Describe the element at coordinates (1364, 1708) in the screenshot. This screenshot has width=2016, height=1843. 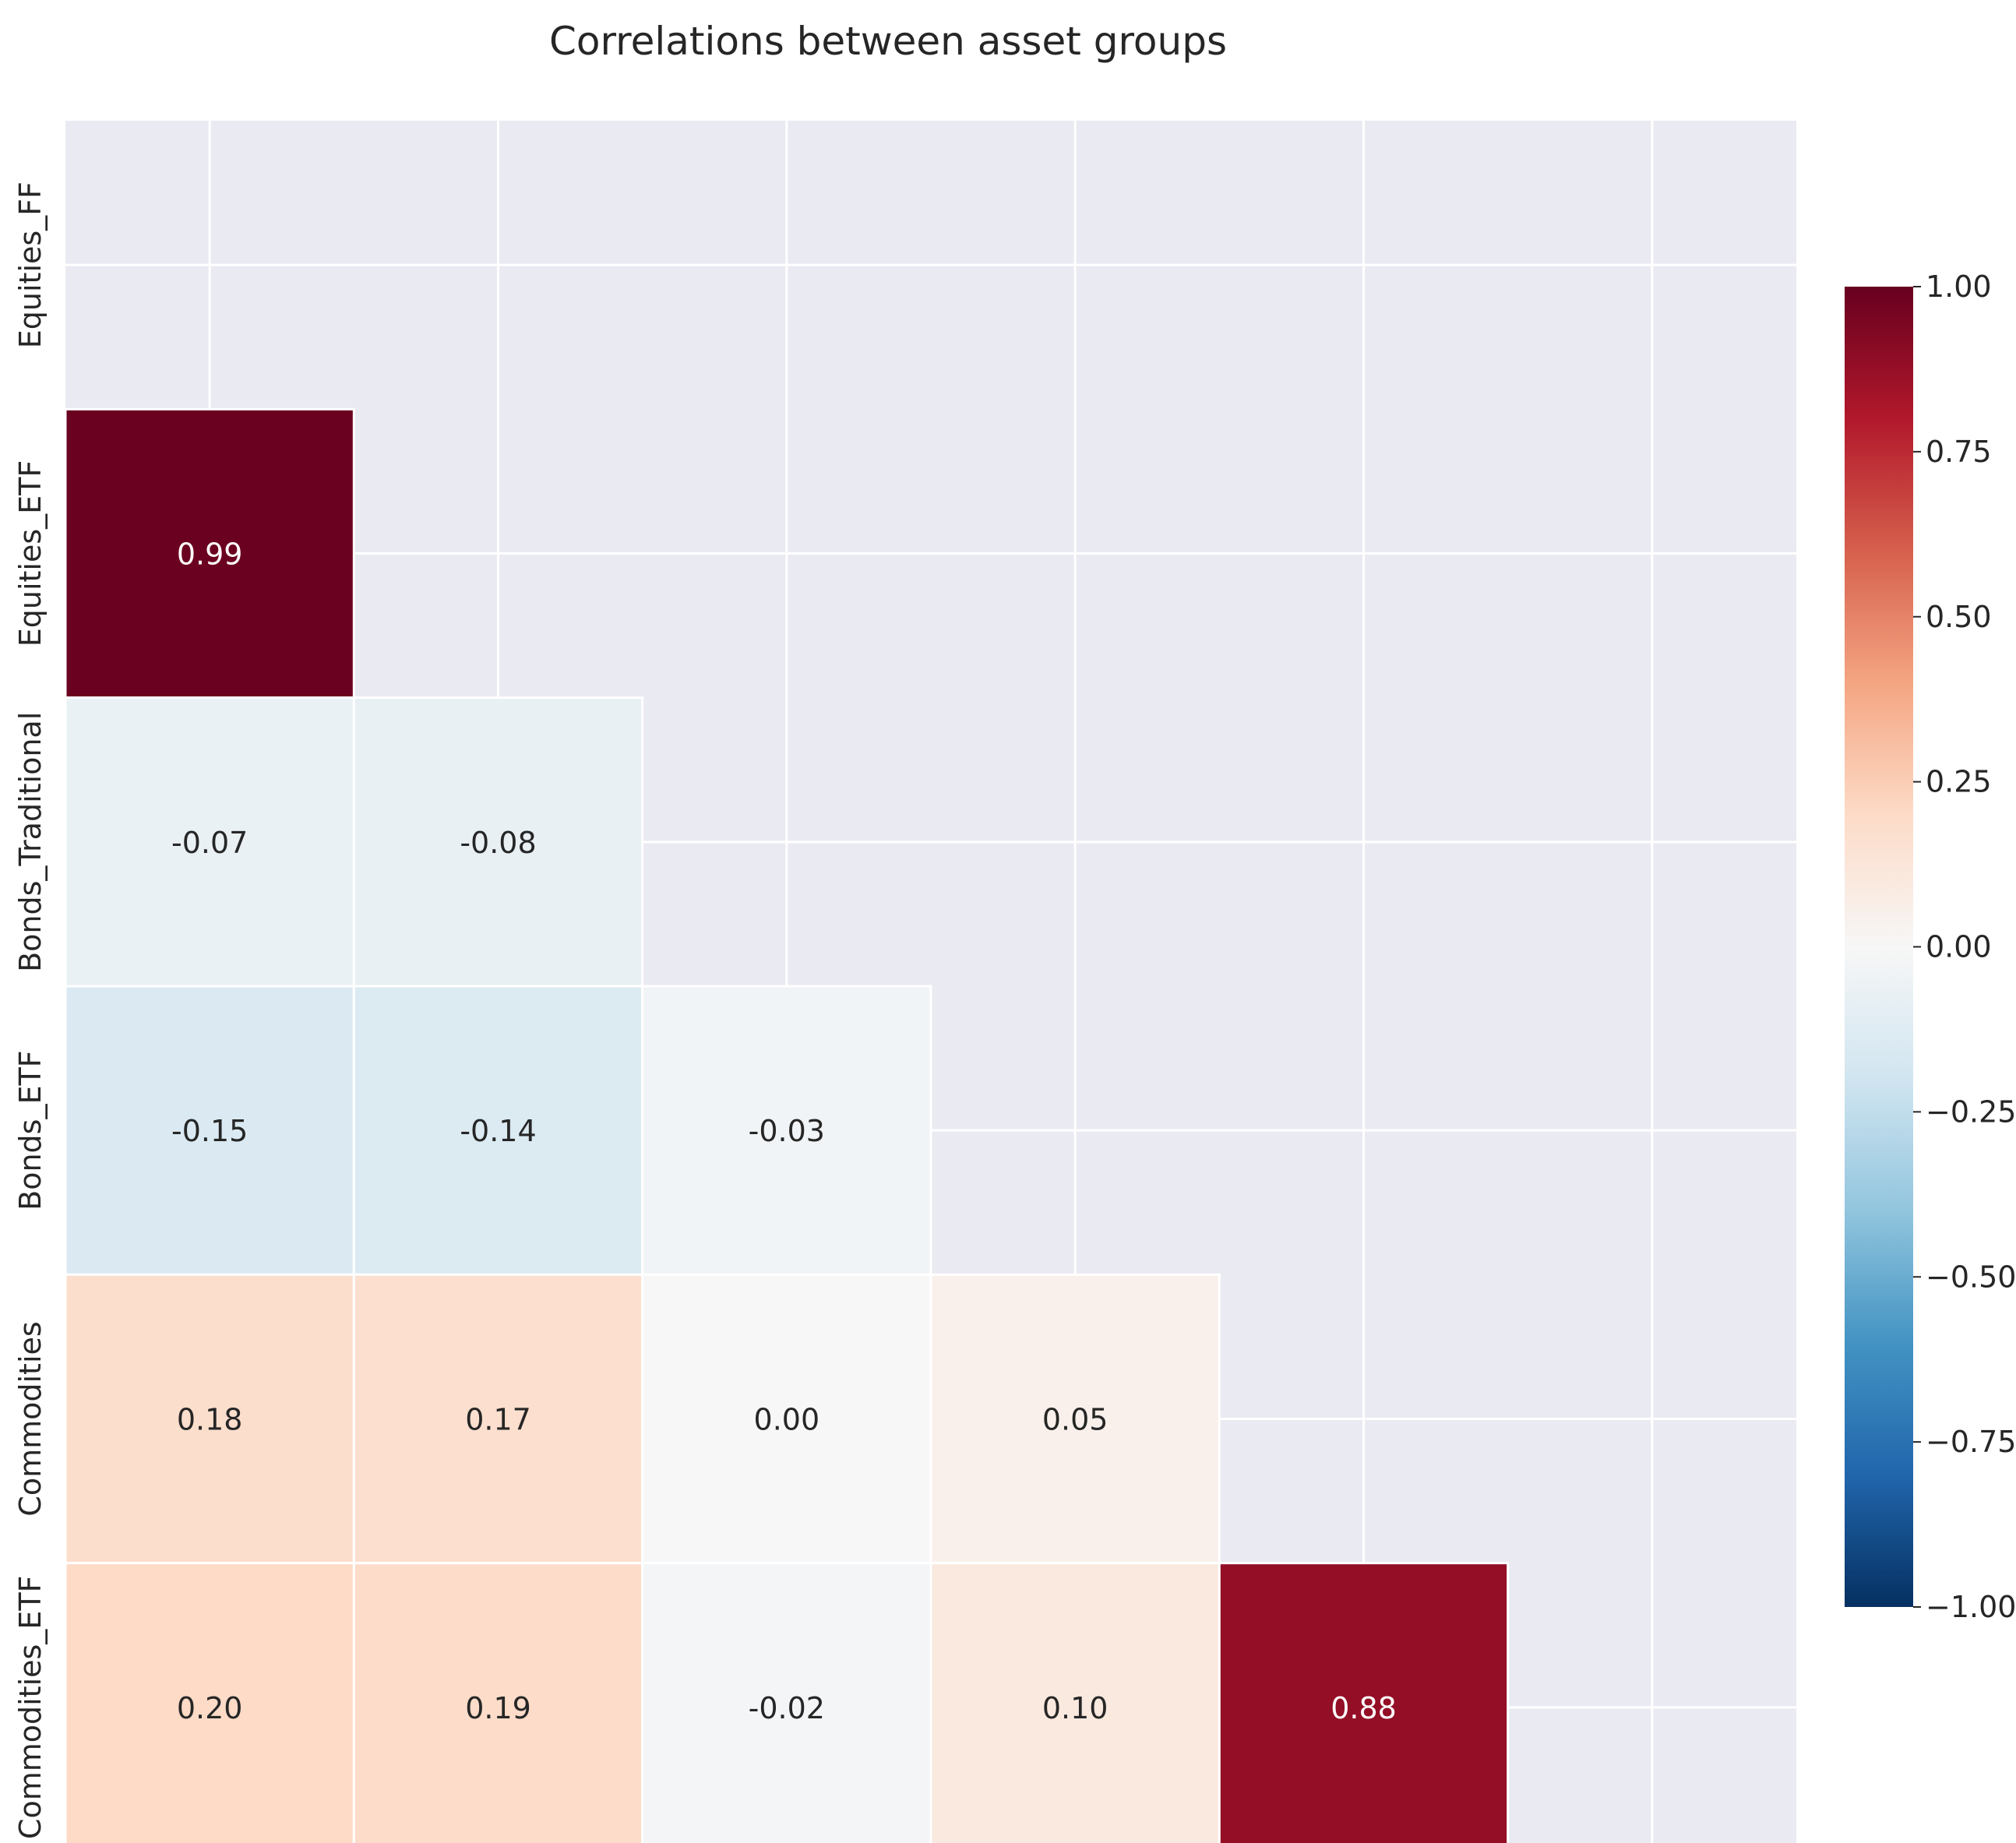
I see `cell-value-label: 0.88` at that location.